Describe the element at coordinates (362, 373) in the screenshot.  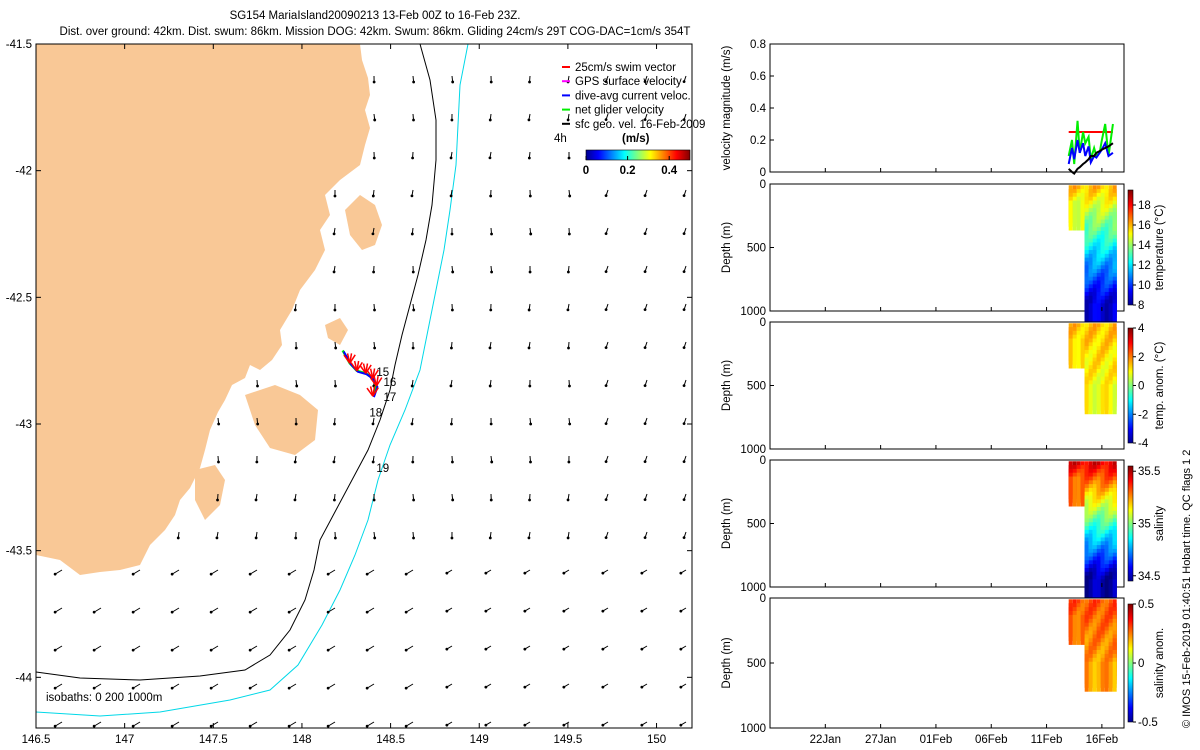
I see `glider-track` at that location.